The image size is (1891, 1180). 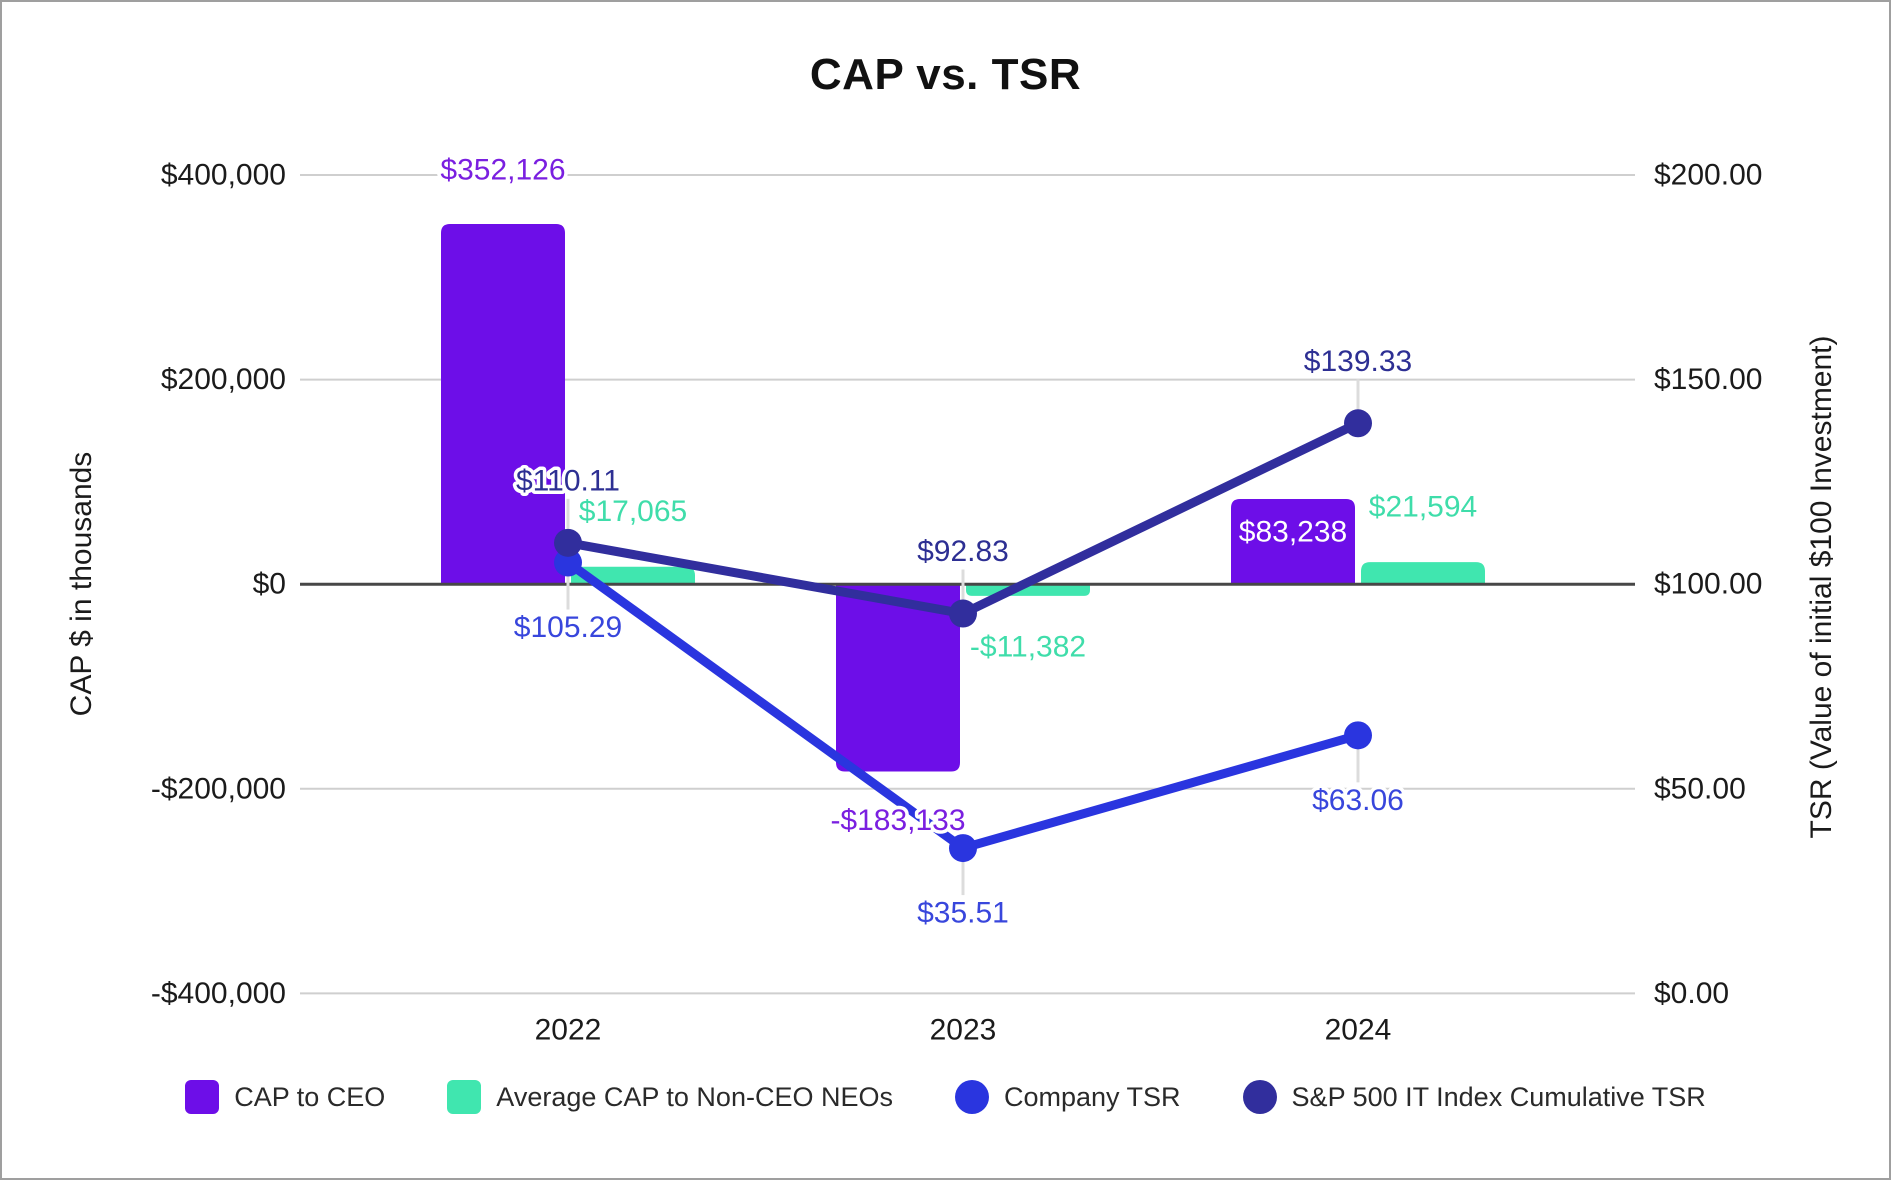 I want to click on left-axis-tick: -$400,000, so click(x=218, y=993).